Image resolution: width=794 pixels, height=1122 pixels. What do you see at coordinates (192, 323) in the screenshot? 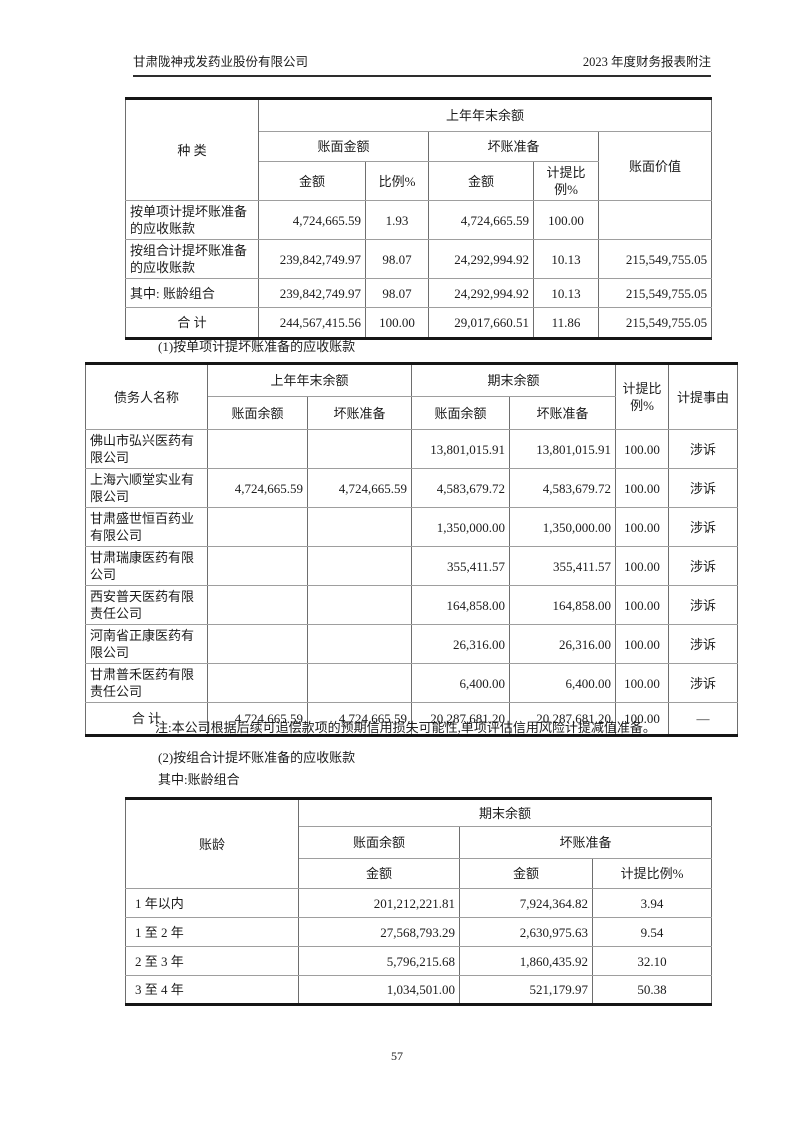
I see `t1-cell-category: 合 计` at bounding box center [192, 323].